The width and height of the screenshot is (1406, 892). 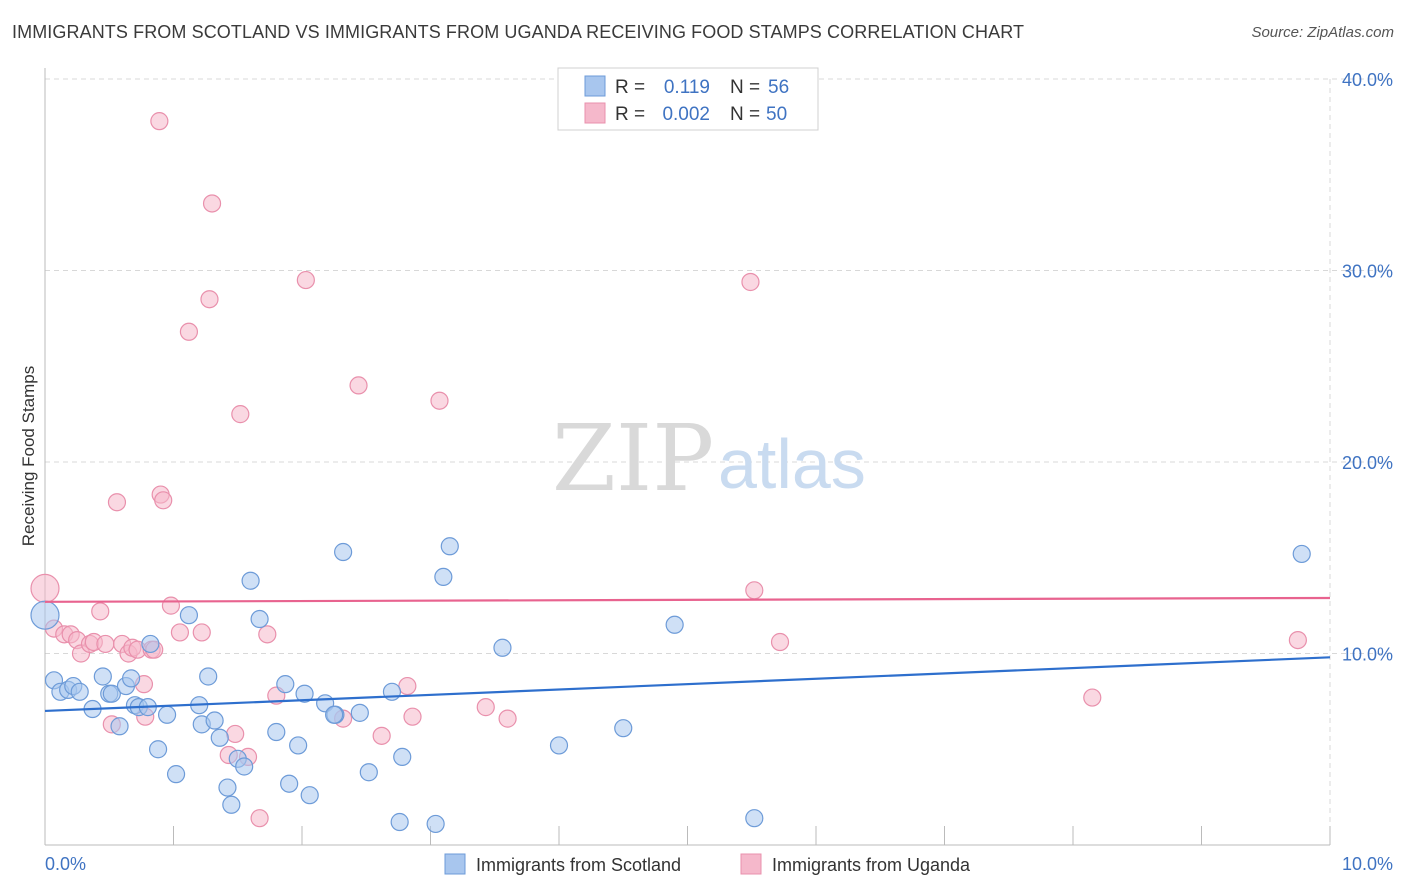 What do you see at coordinates (595, 86) in the screenshot?
I see `legend-swatch-scotland` at bounding box center [595, 86].